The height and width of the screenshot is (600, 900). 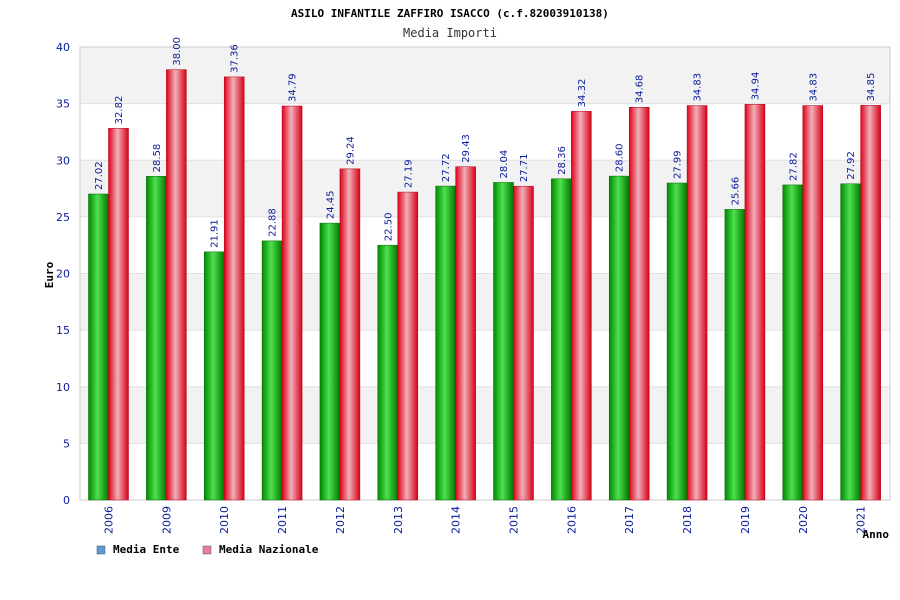 What do you see at coordinates (562, 160) in the screenshot?
I see `data-label: 28.36` at bounding box center [562, 160].